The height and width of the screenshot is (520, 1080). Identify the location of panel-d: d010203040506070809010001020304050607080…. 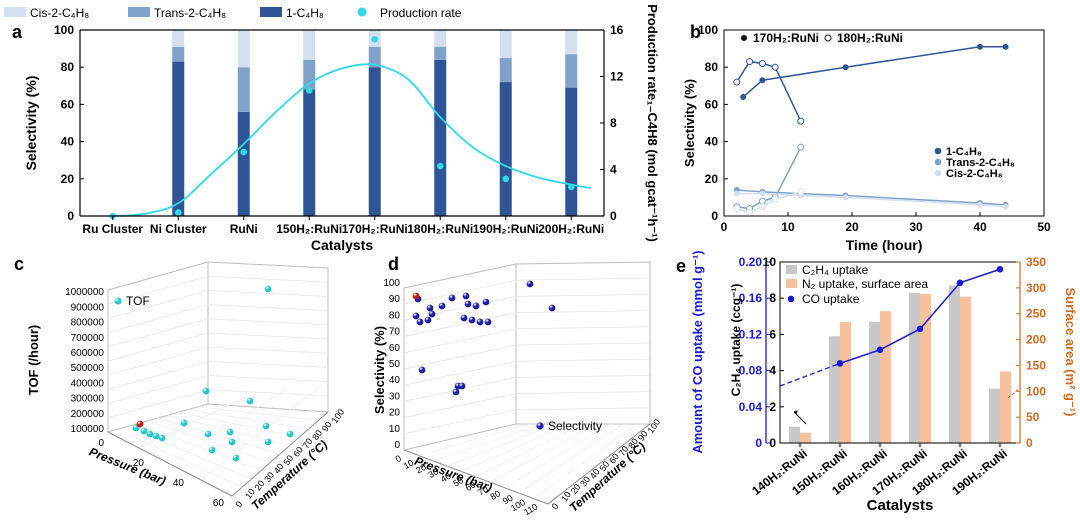
(517, 385).